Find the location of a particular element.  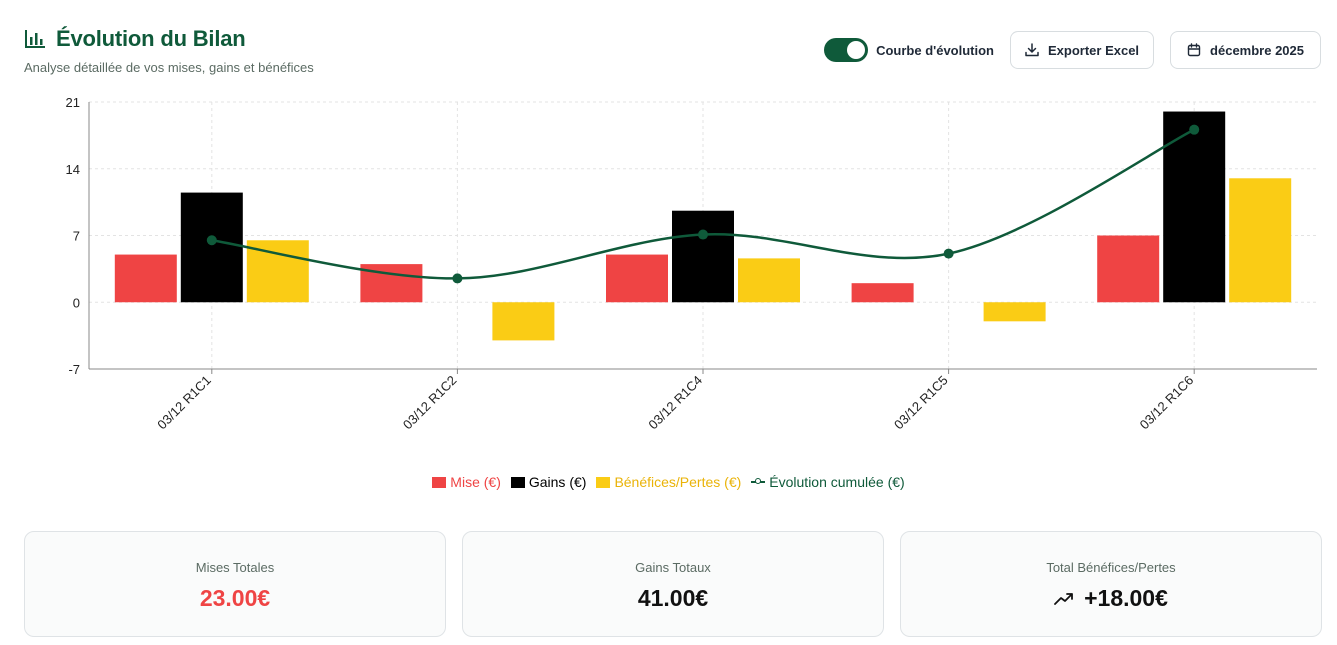

evolution-toggle: Courbe d'évolution is located at coordinates (909, 50).